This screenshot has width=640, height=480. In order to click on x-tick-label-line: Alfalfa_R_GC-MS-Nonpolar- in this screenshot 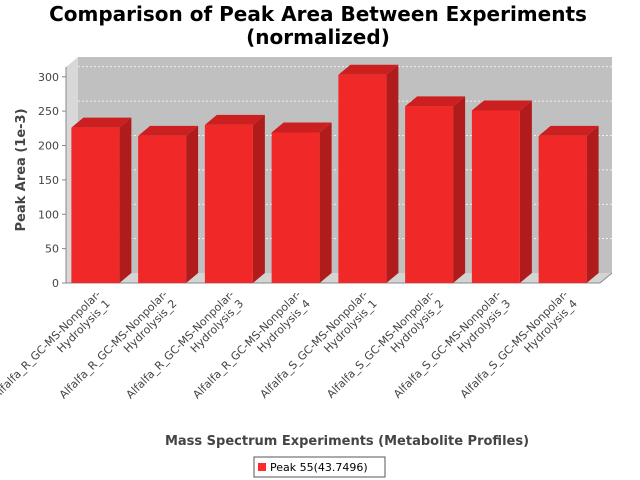, I will do `click(52, 344)`.